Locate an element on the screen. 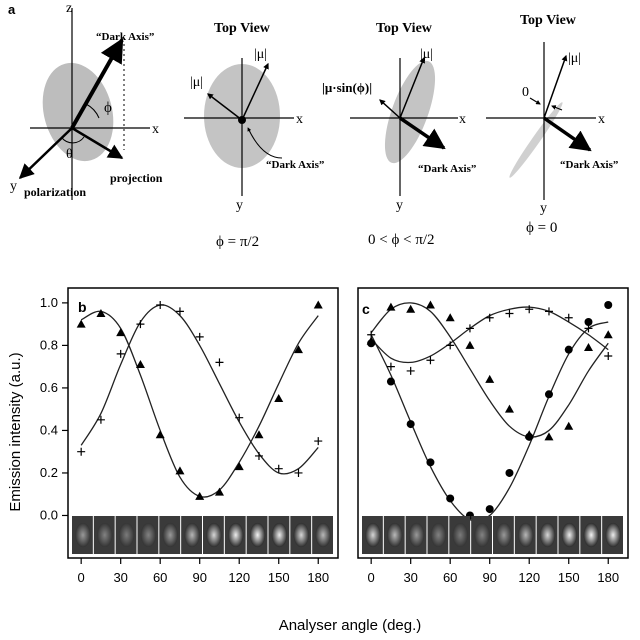 This screenshot has height=640, width=640. y-tick-label: 1.0 is located at coordinates (49, 302).